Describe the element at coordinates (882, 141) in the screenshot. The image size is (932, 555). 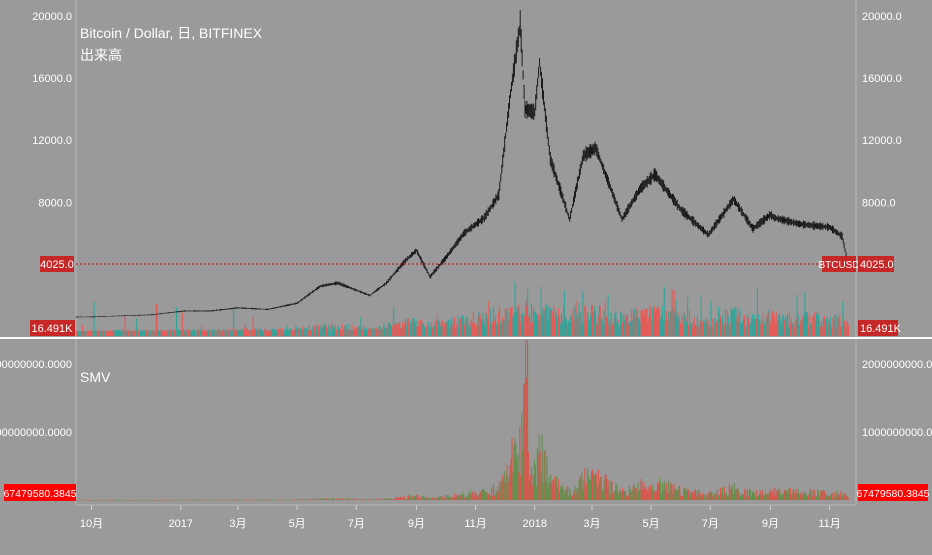
I see `right-price-tick: 12000.0` at that location.